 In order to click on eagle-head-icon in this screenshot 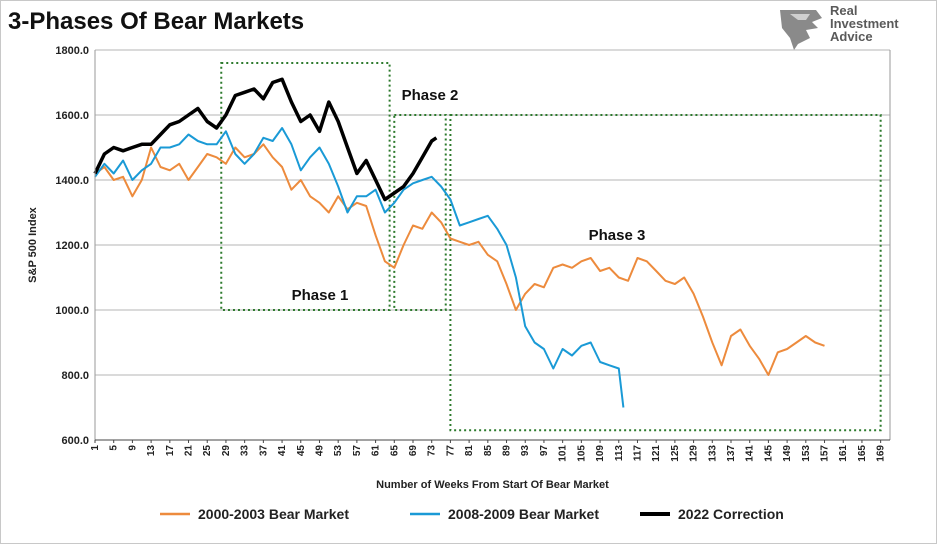, I will do `click(801, 30)`.